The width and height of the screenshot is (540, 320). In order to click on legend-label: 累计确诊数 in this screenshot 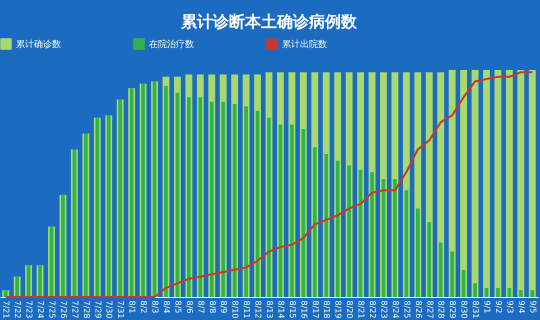, I will do `click(38, 44)`.